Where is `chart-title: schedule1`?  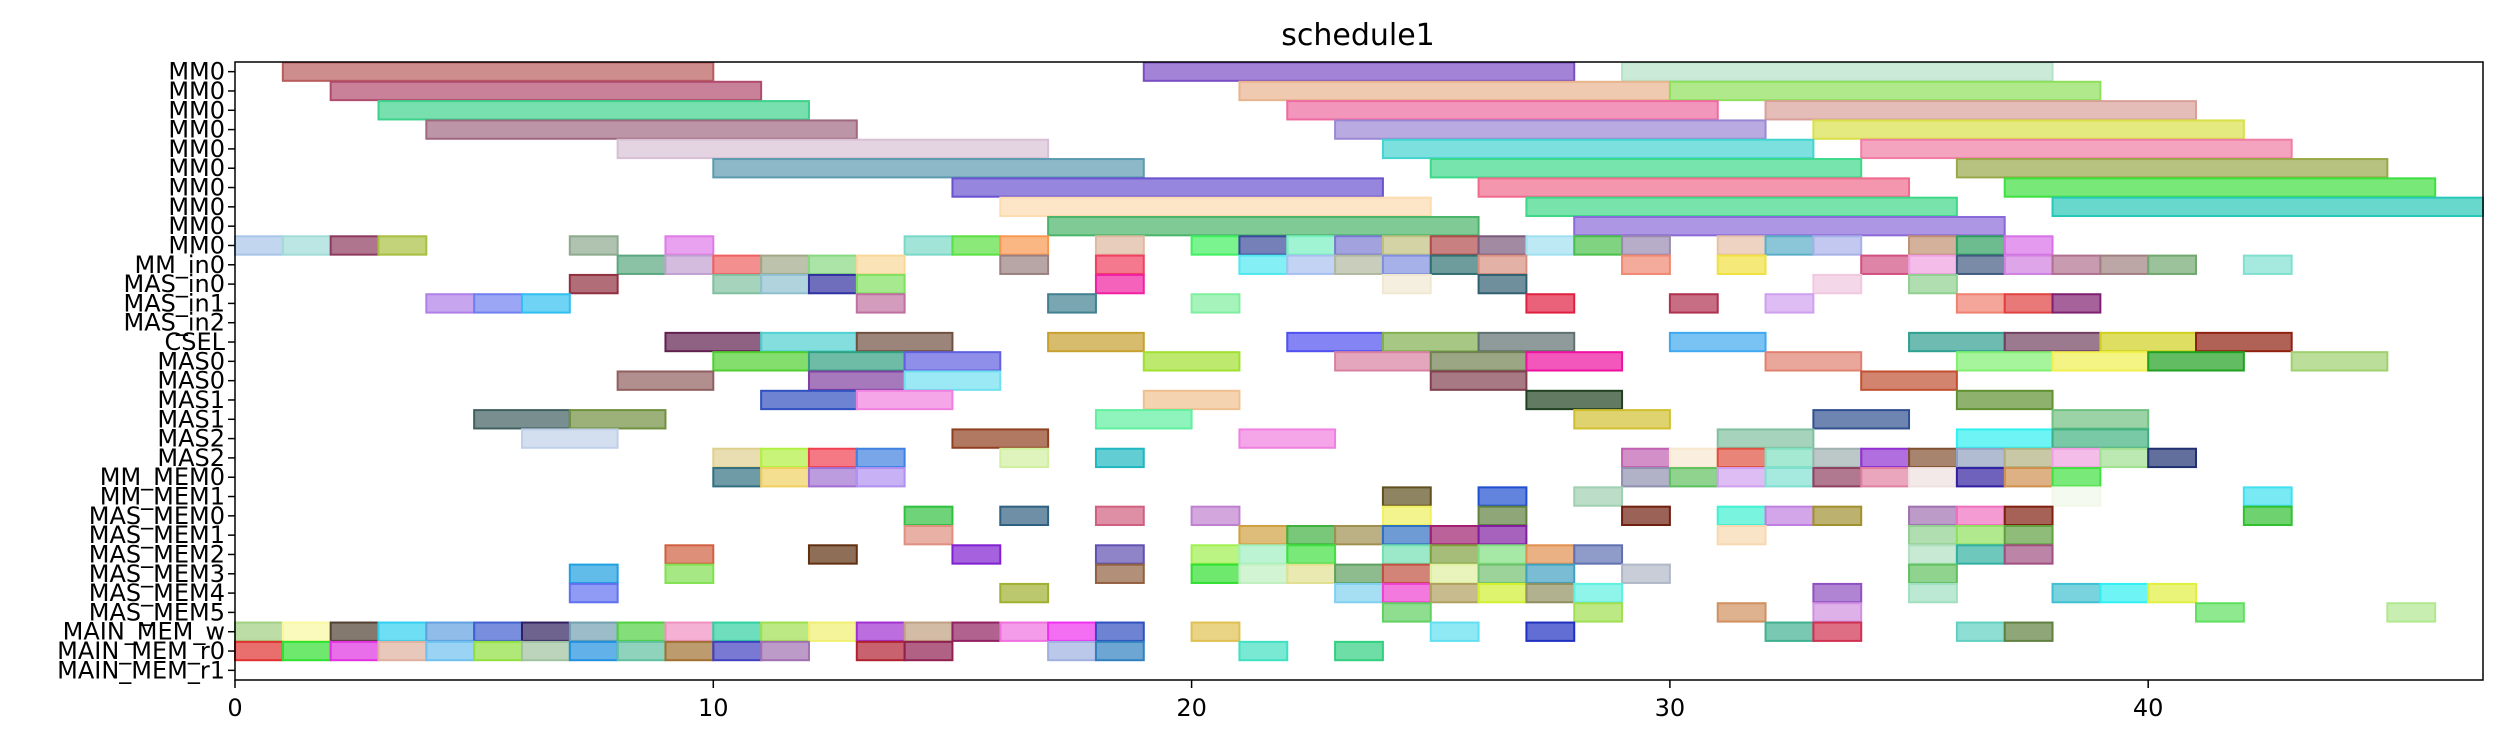
chart-title: schedule1 is located at coordinates (1358, 35).